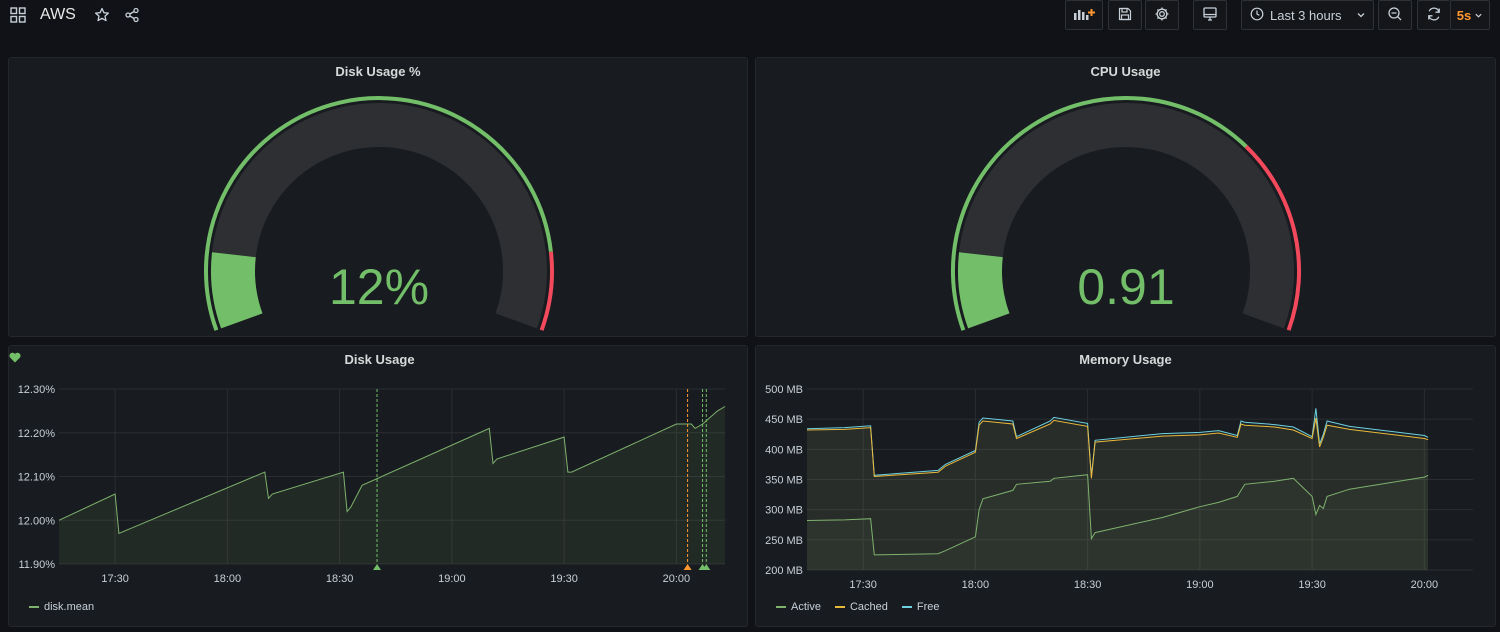 The height and width of the screenshot is (632, 1500). I want to click on star-icon, so click(102, 15).